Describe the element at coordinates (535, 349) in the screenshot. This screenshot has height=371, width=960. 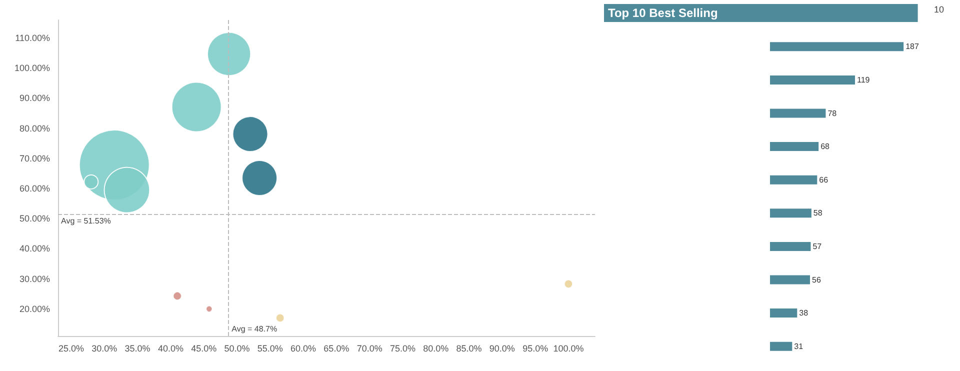
I see `x-tick-label: 95.0%` at that location.